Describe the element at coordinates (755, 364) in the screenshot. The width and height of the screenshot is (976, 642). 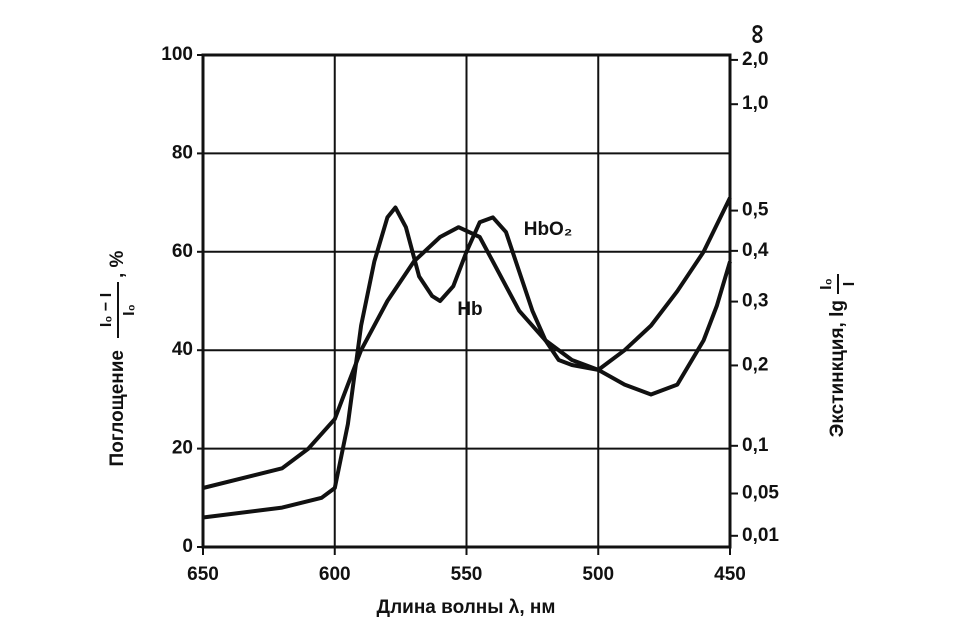
I see `y2-tick-label: 0,2` at that location.